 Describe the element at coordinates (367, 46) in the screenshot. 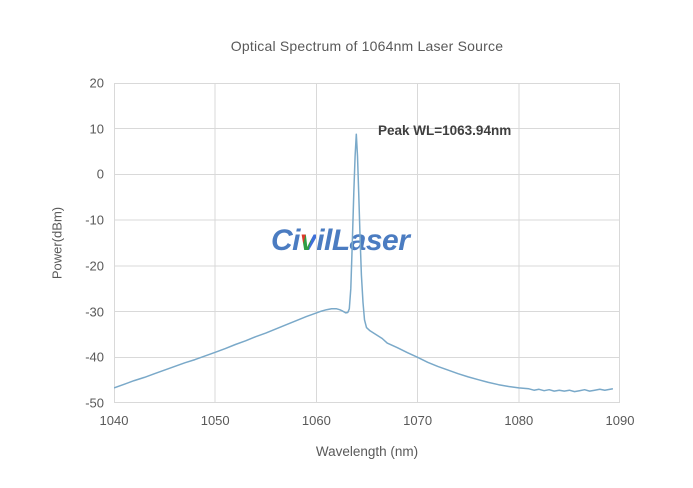

I see `chart-title: Optical Spectrum of 1064nm Laser Source` at that location.